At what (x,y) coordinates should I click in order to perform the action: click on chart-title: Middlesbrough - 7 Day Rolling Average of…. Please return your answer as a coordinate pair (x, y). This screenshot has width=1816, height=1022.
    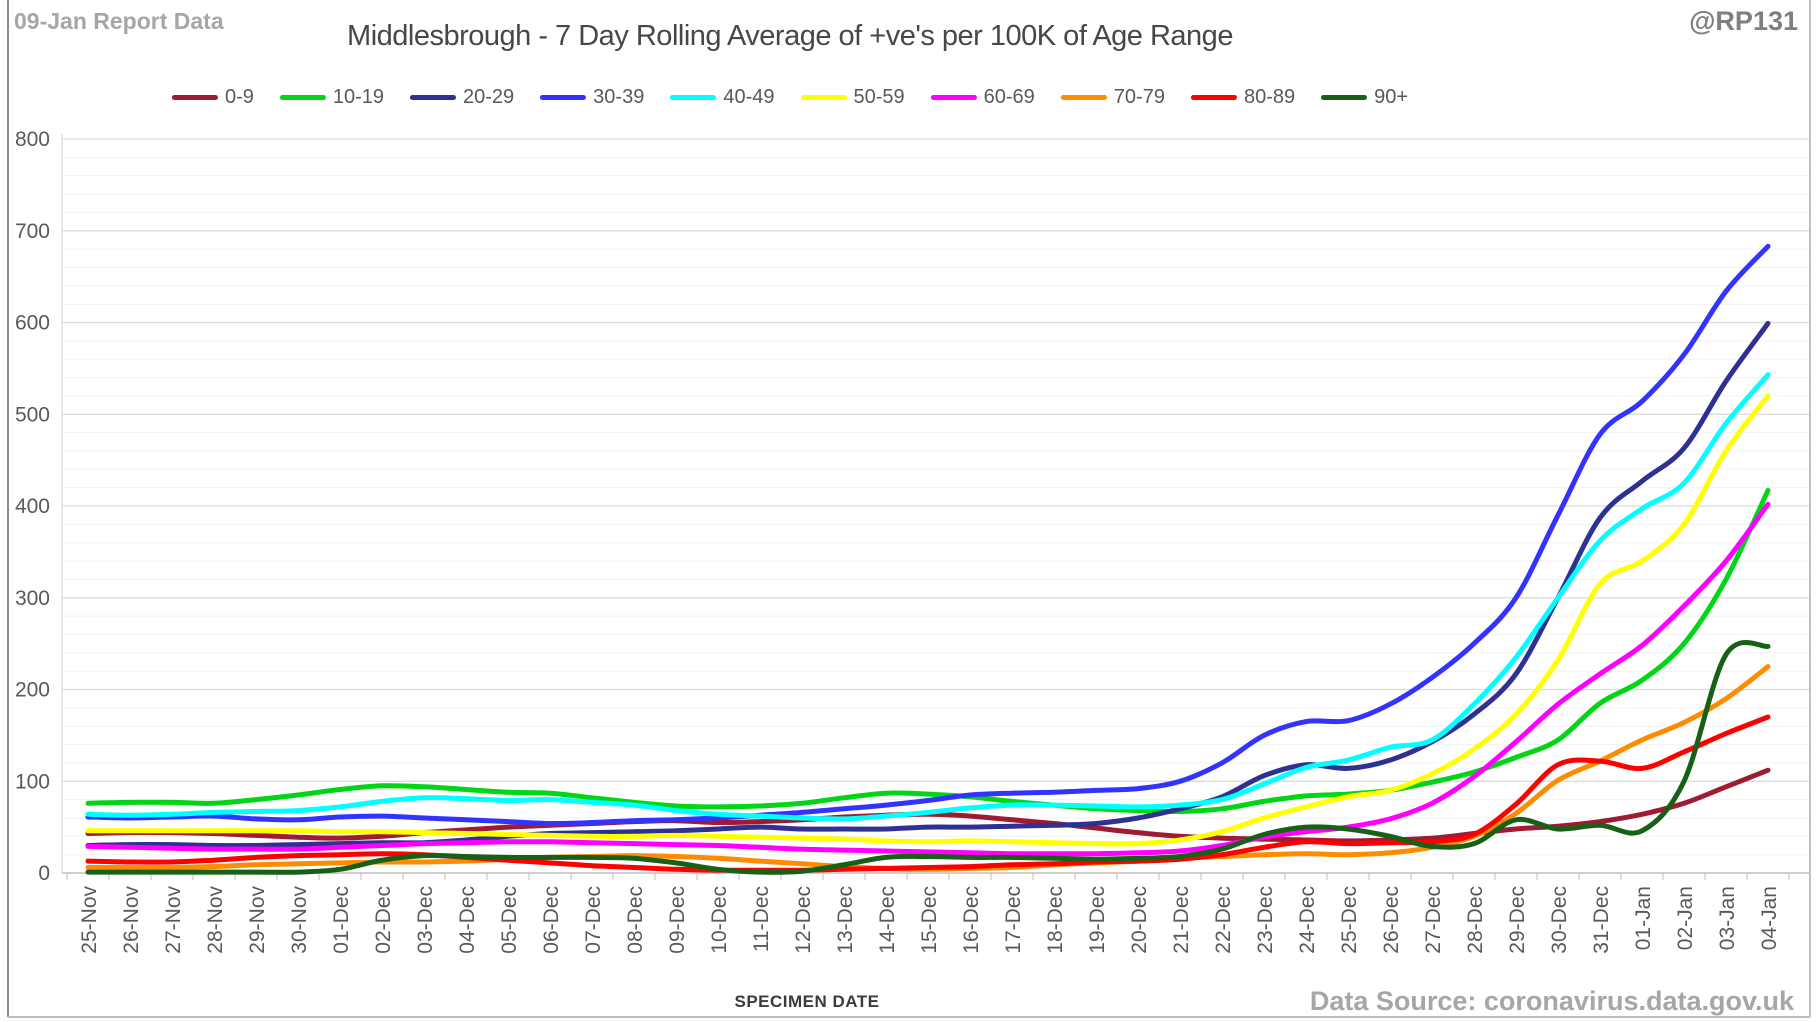
    Looking at the image, I should click on (790, 36).